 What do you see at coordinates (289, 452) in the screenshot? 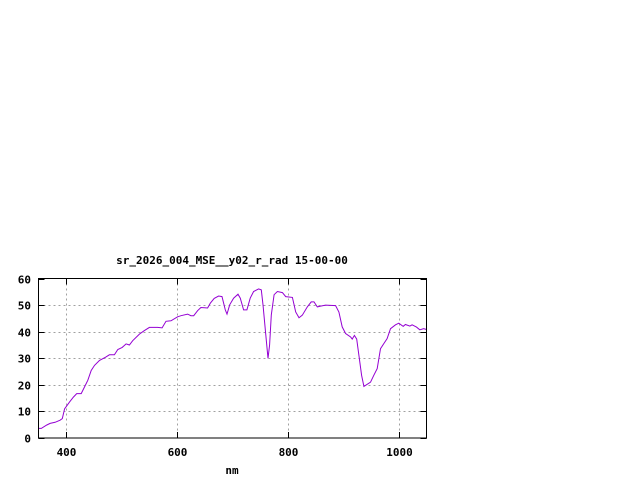
I see `x-tick-label: 800` at bounding box center [289, 452].